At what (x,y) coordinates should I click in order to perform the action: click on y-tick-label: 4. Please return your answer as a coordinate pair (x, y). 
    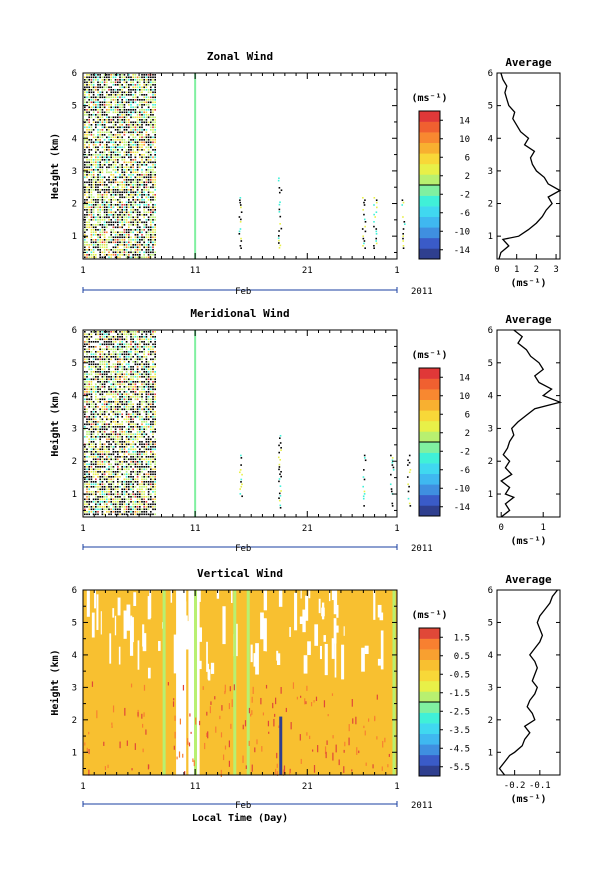
    Looking at the image, I should click on (74, 397).